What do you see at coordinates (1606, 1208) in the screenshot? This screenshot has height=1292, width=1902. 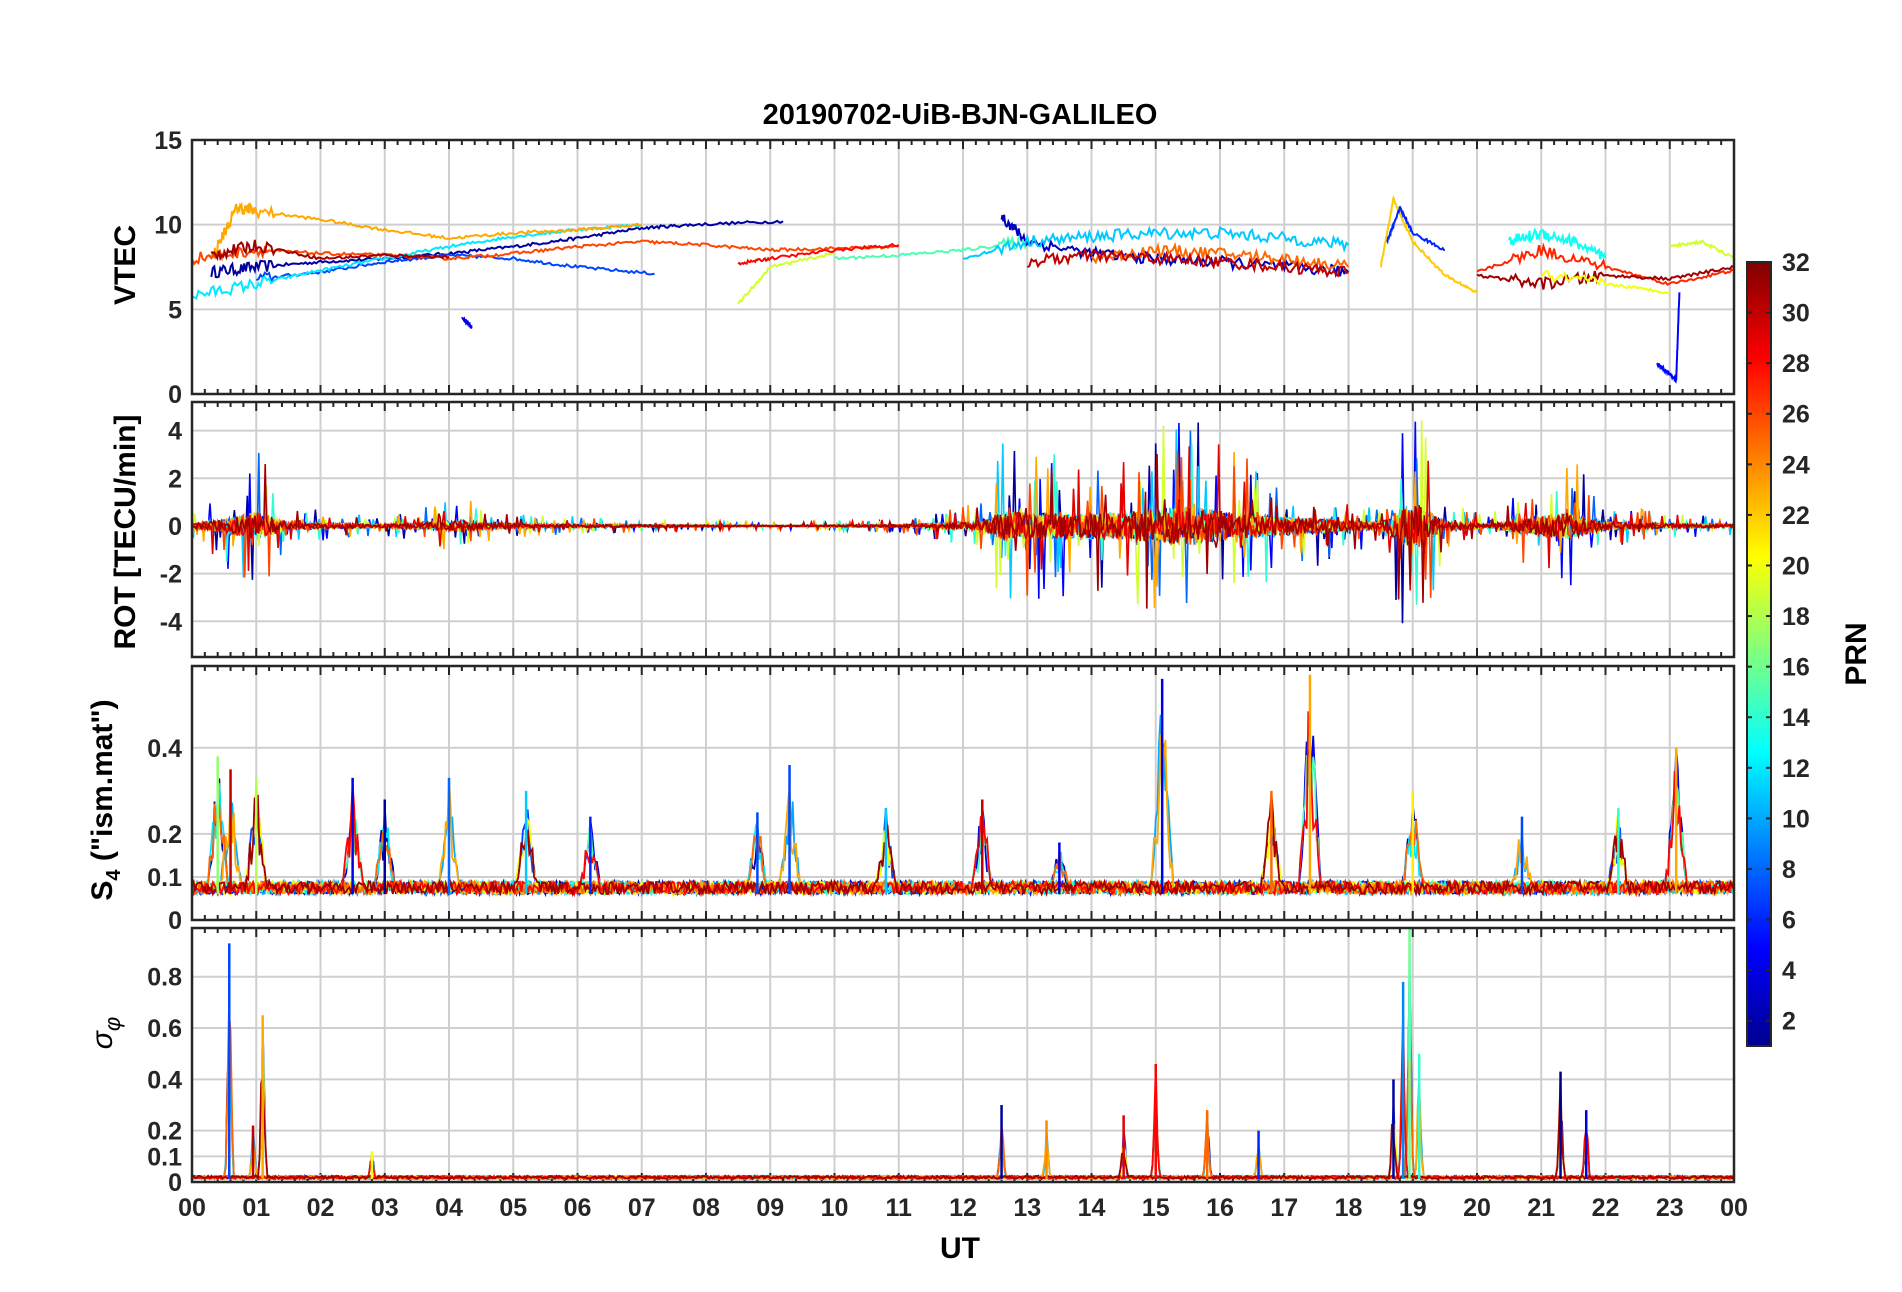 I see `x-tick-label: 22` at bounding box center [1606, 1208].